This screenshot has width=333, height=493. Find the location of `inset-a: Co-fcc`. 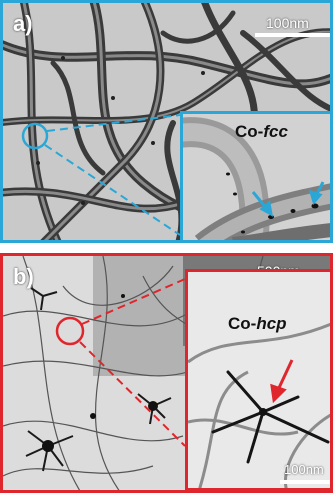

inset-a: Co-fcc is located at coordinates (255, 175).